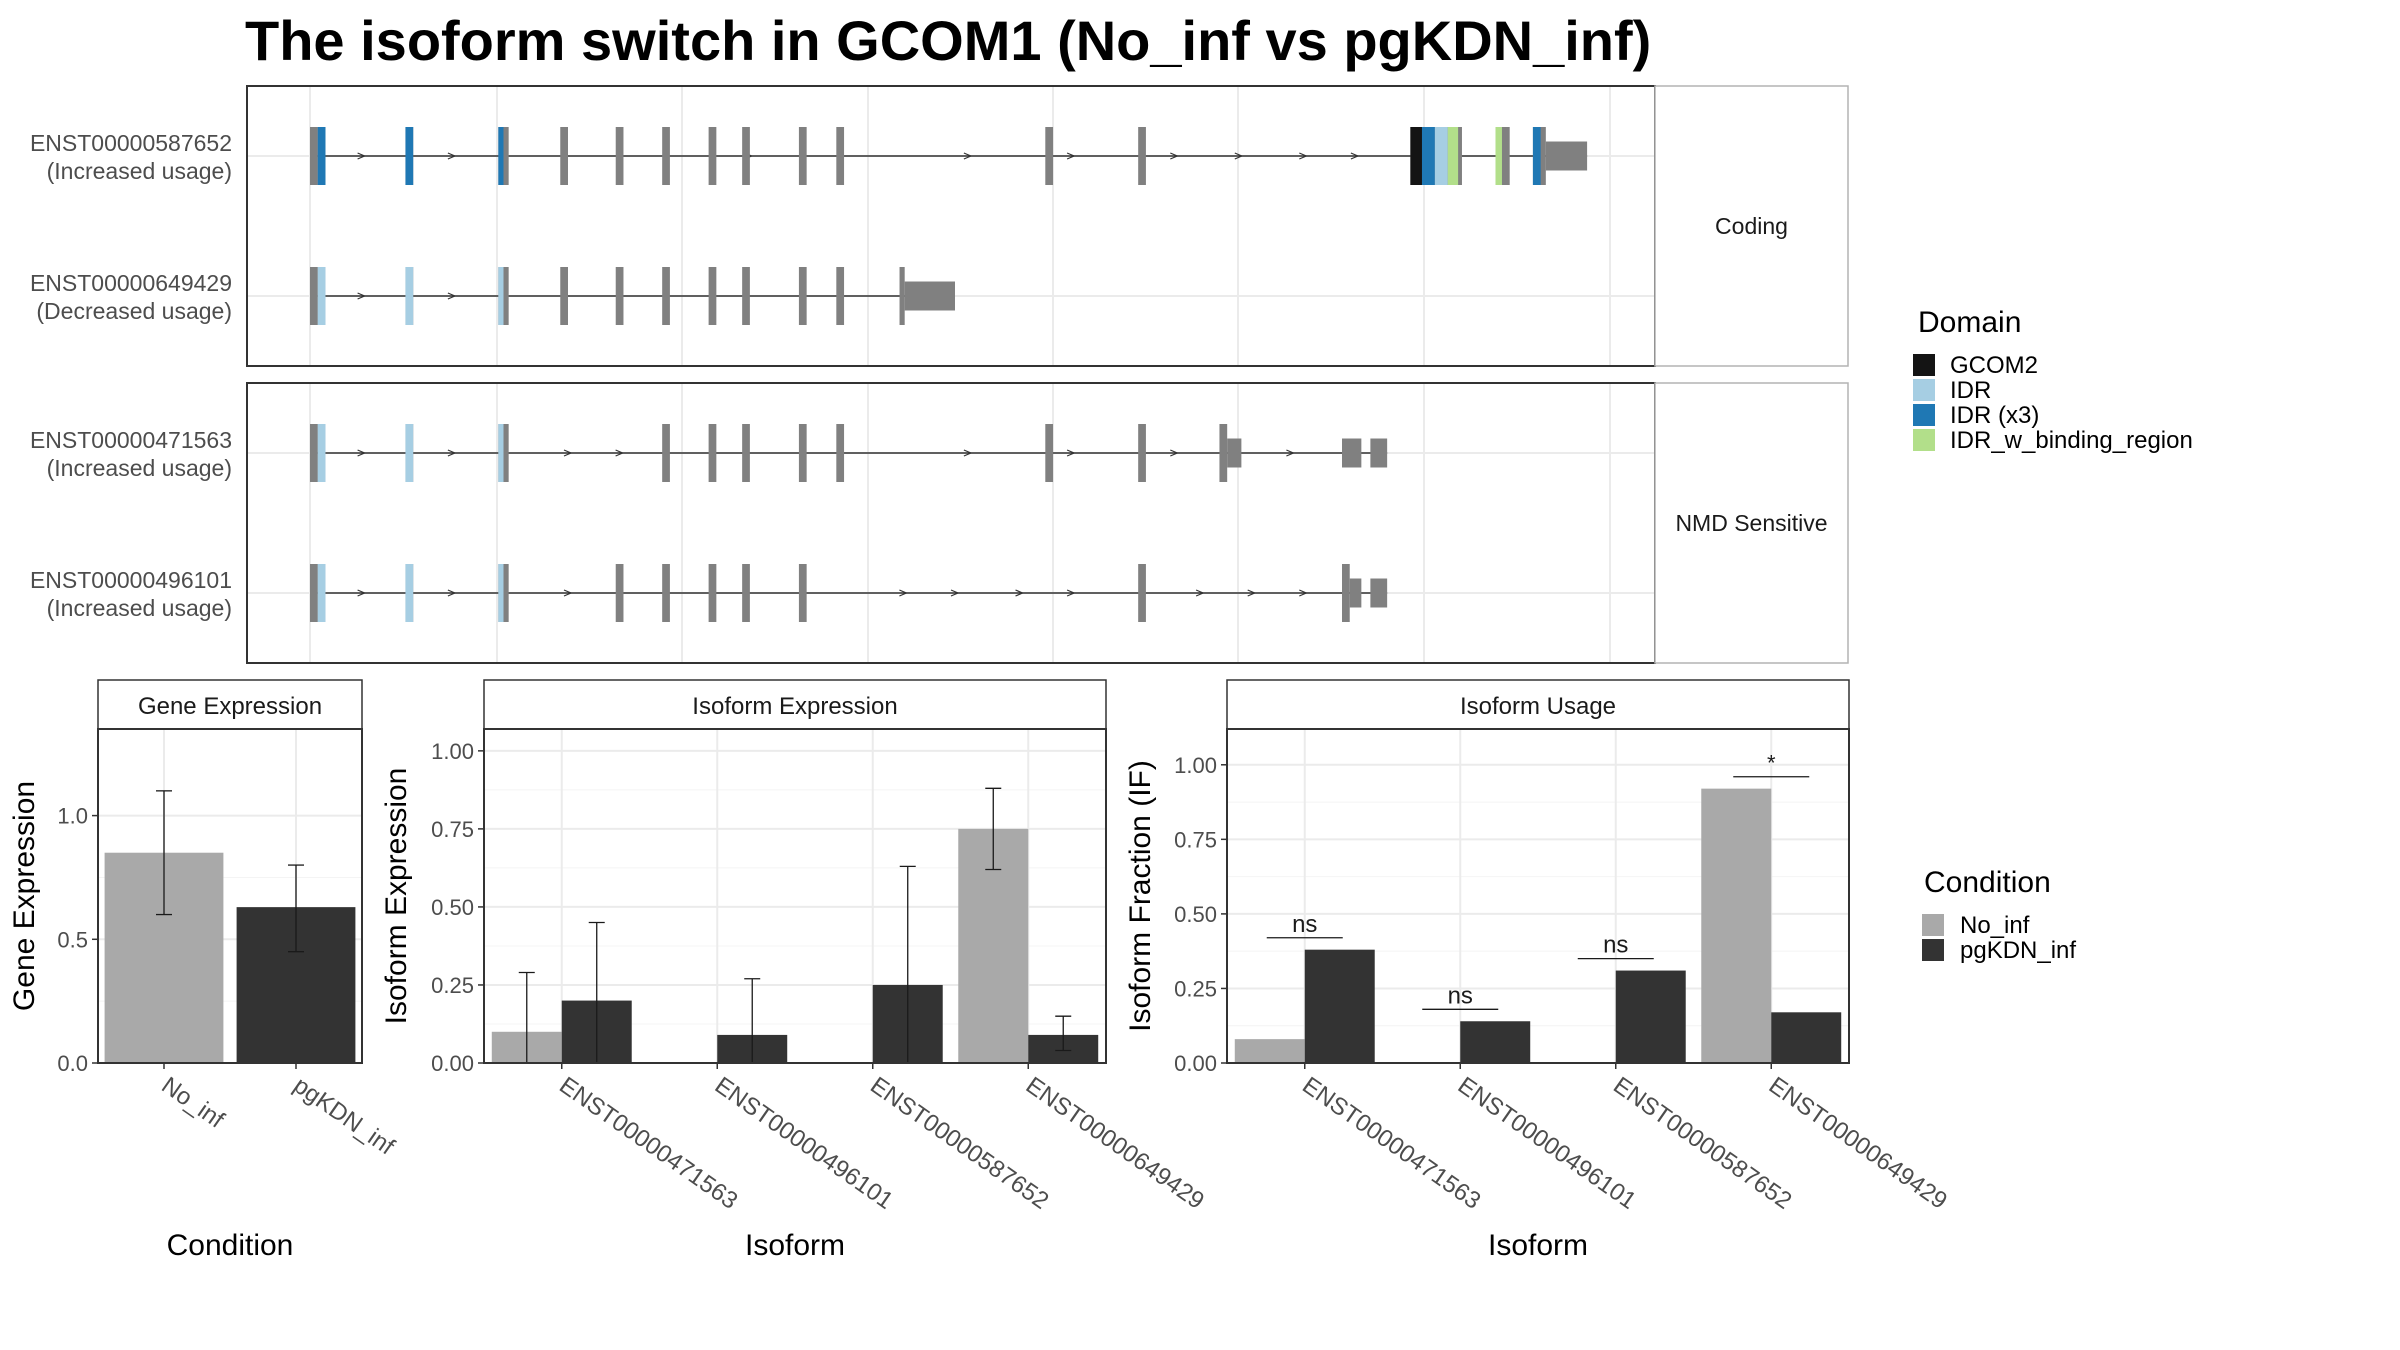 This screenshot has height=1350, width=2400. What do you see at coordinates (344, 1116) in the screenshot?
I see `x-tick-label: pgKDN_inf` at bounding box center [344, 1116].